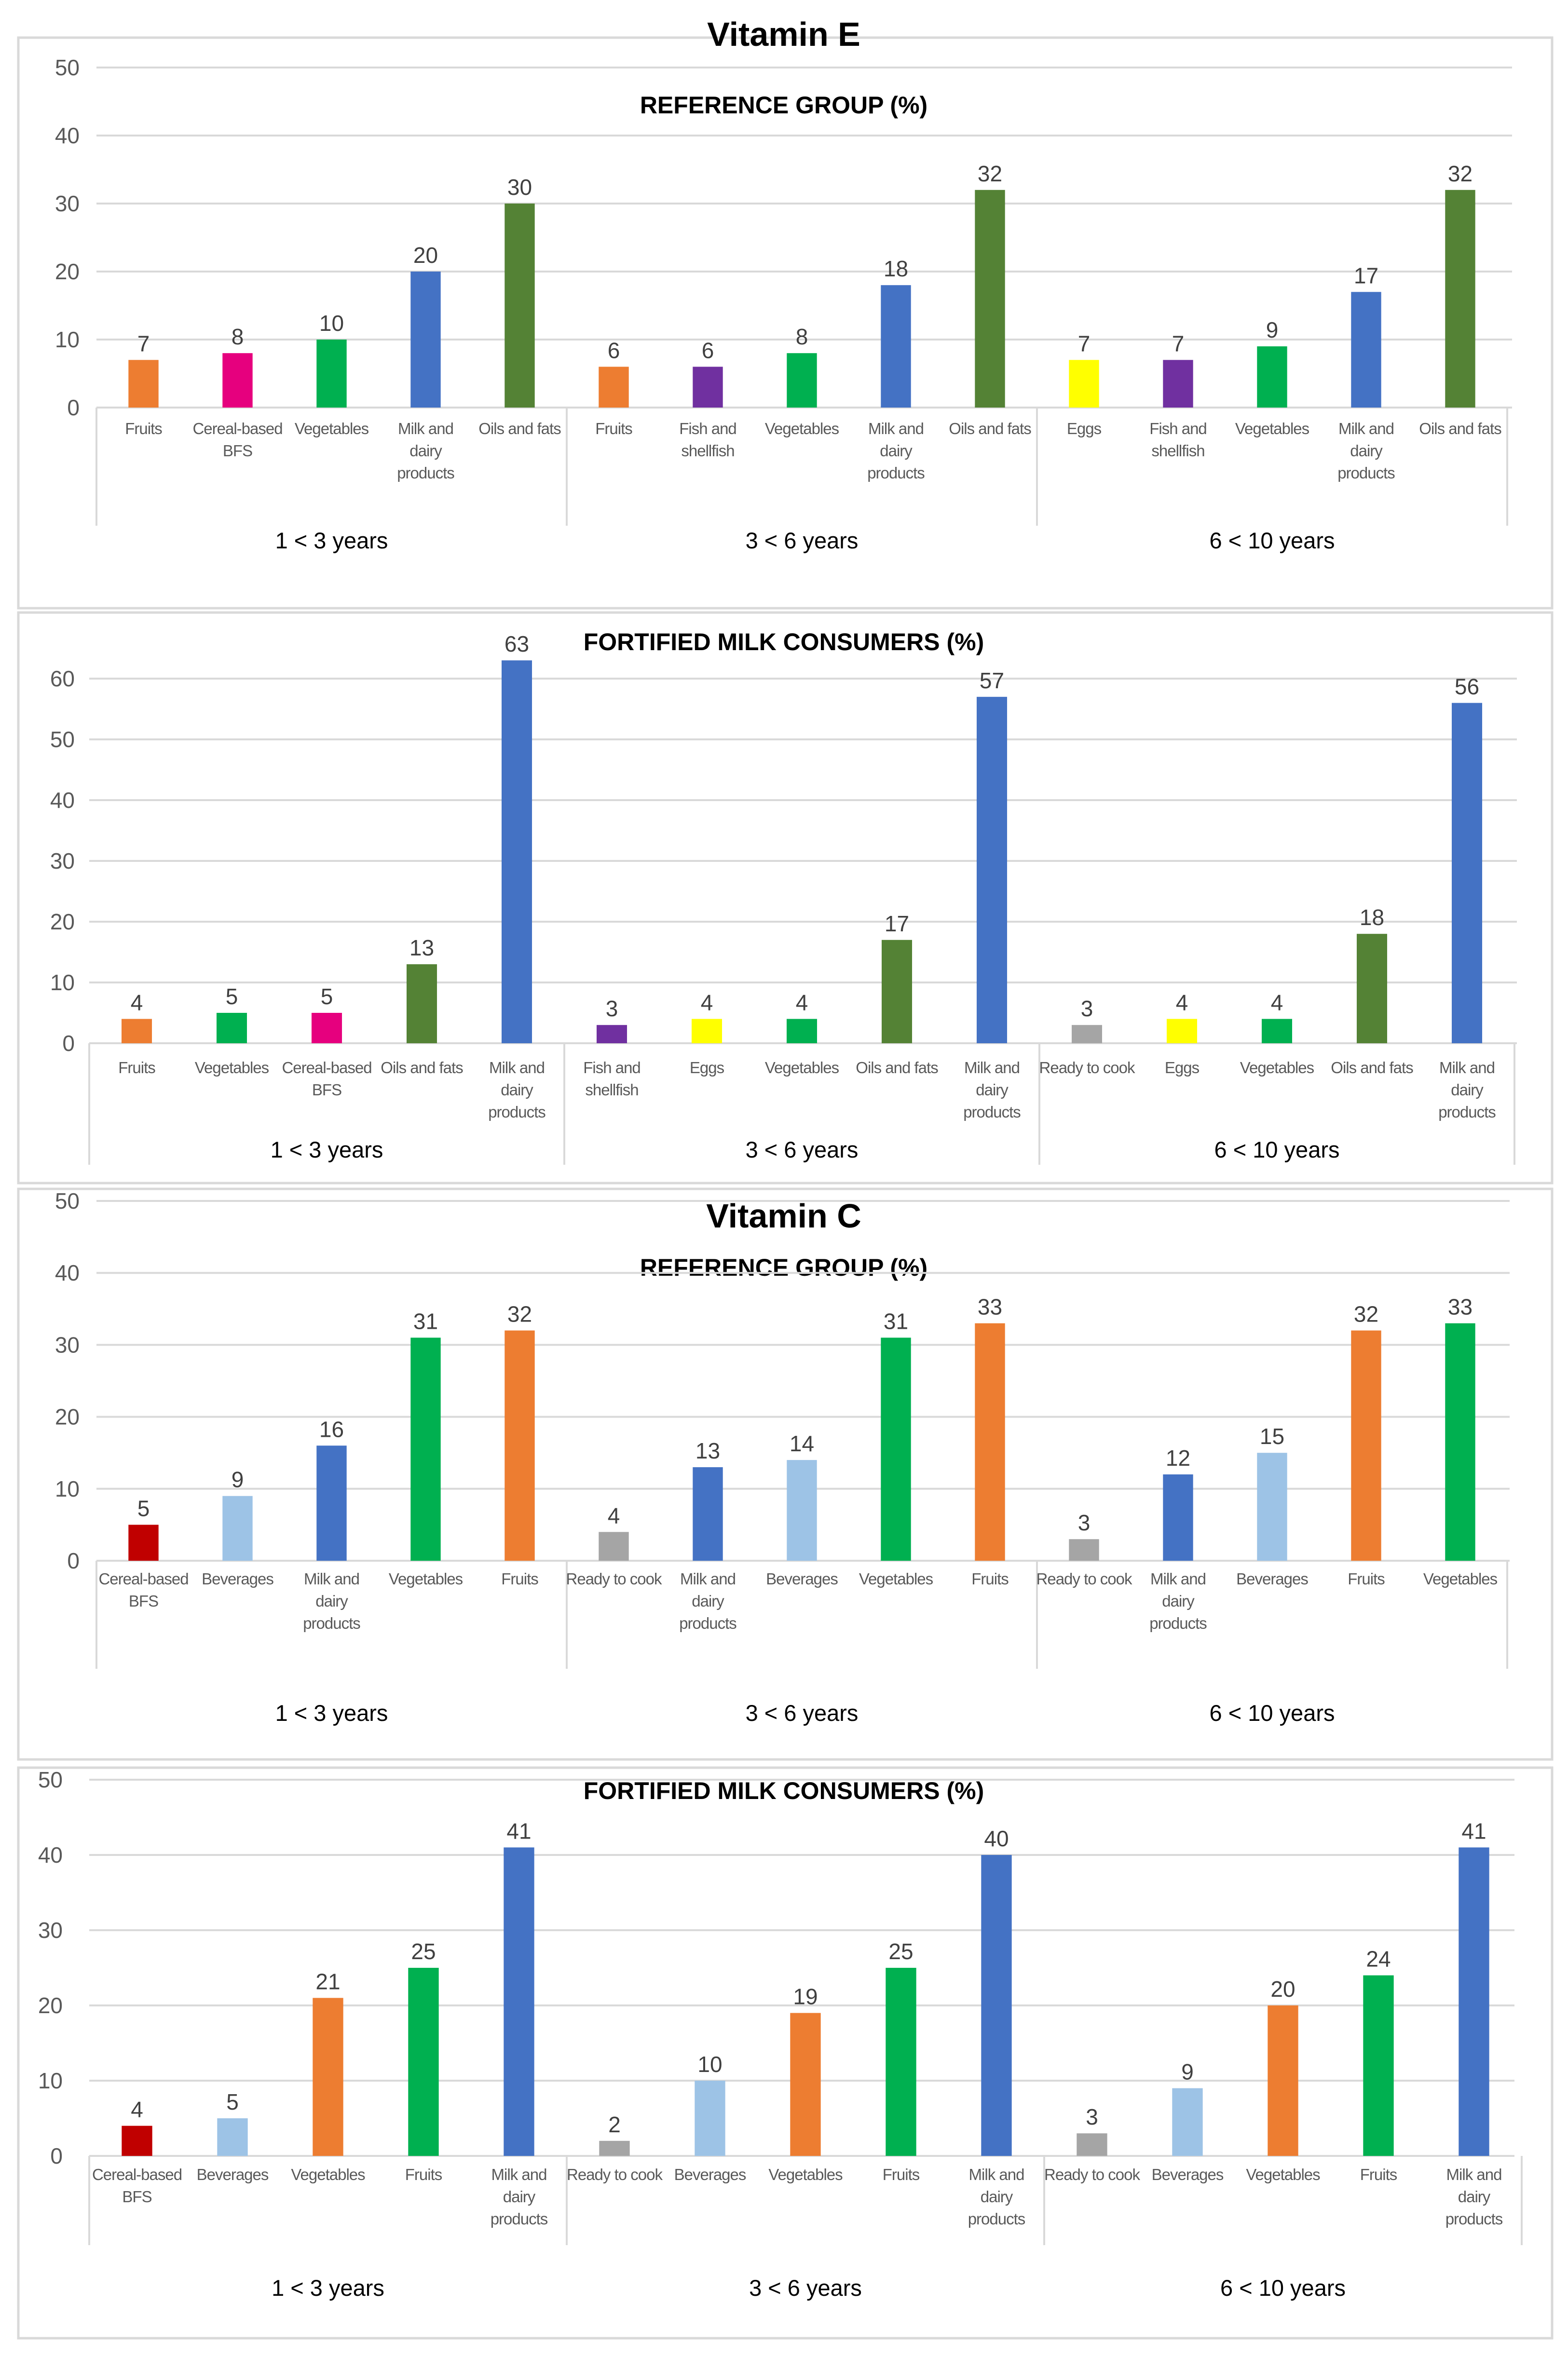  I want to click on data-label: 31, so click(896, 1321).